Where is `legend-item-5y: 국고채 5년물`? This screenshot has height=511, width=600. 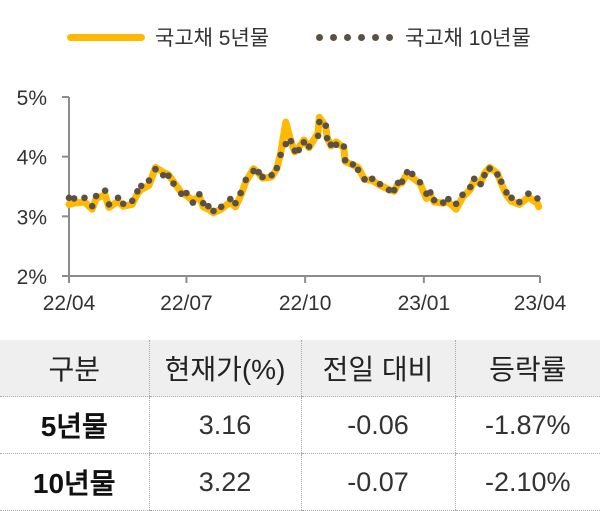
legend-item-5y: 국고채 5년물 is located at coordinates (168, 37).